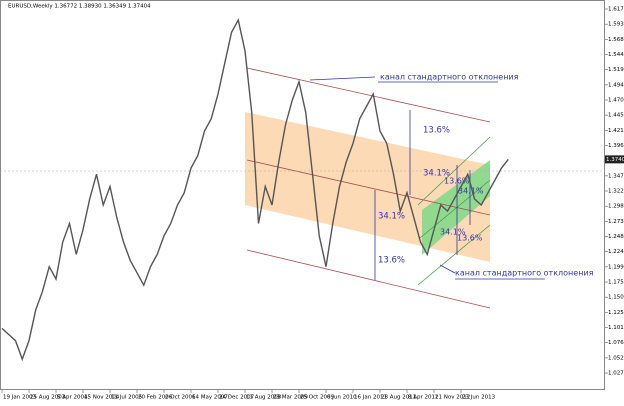 Image resolution: width=624 pixels, height=406 pixels. Describe the element at coordinates (317, 398) in the screenshot. I see `x-tick-label: 25 Oct 2009` at that location.